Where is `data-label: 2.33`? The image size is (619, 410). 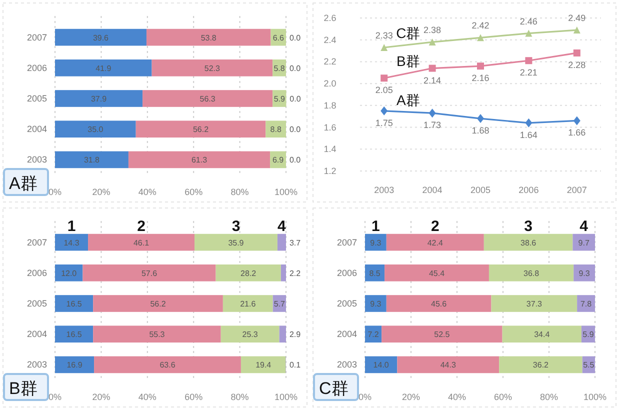 data-label: 2.33 is located at coordinates (384, 35).